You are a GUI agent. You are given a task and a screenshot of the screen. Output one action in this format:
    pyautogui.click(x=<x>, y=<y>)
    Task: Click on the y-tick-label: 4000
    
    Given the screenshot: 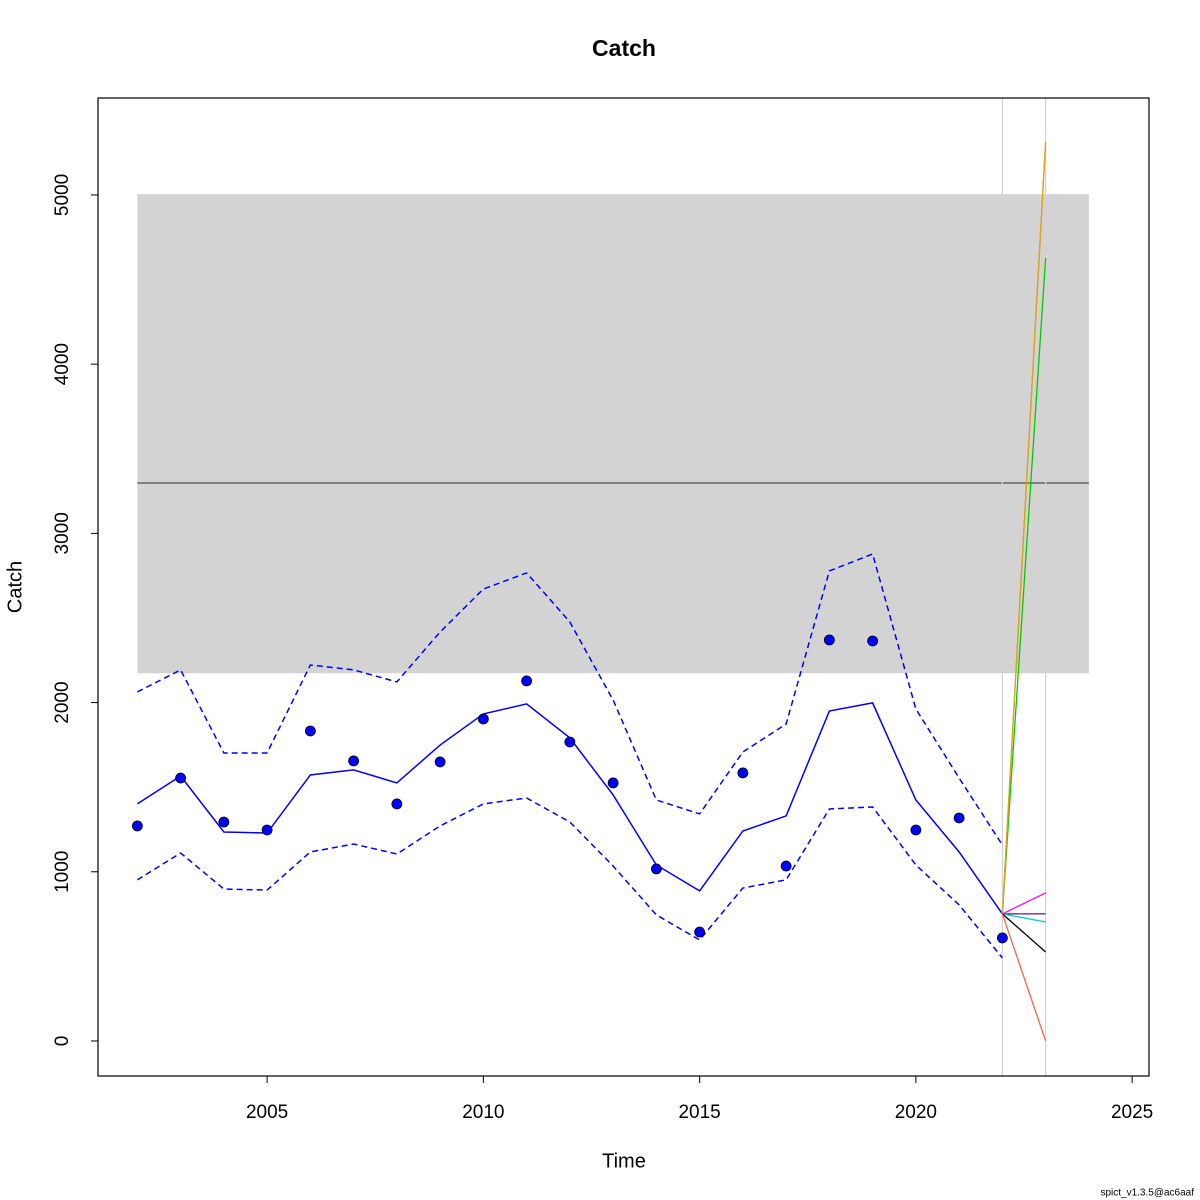 What is the action you would take?
    pyautogui.click(x=62, y=364)
    